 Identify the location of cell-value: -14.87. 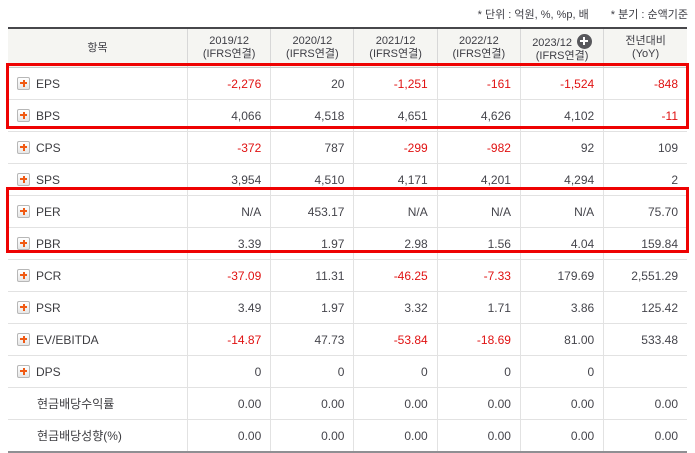
(229, 339).